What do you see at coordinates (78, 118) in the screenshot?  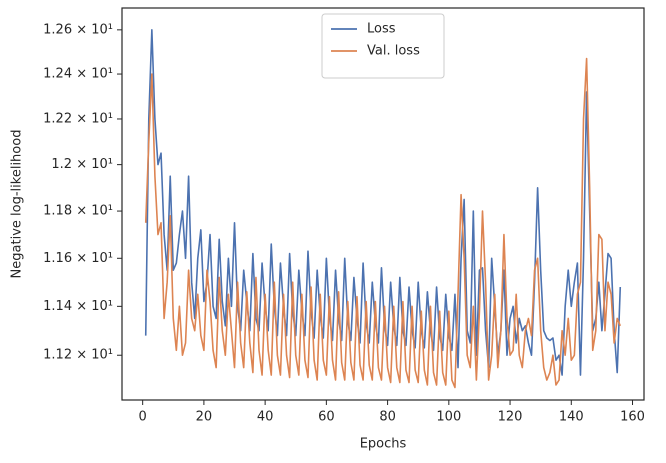 I see `y-tick-label: 1.22 × 10¹` at bounding box center [78, 118].